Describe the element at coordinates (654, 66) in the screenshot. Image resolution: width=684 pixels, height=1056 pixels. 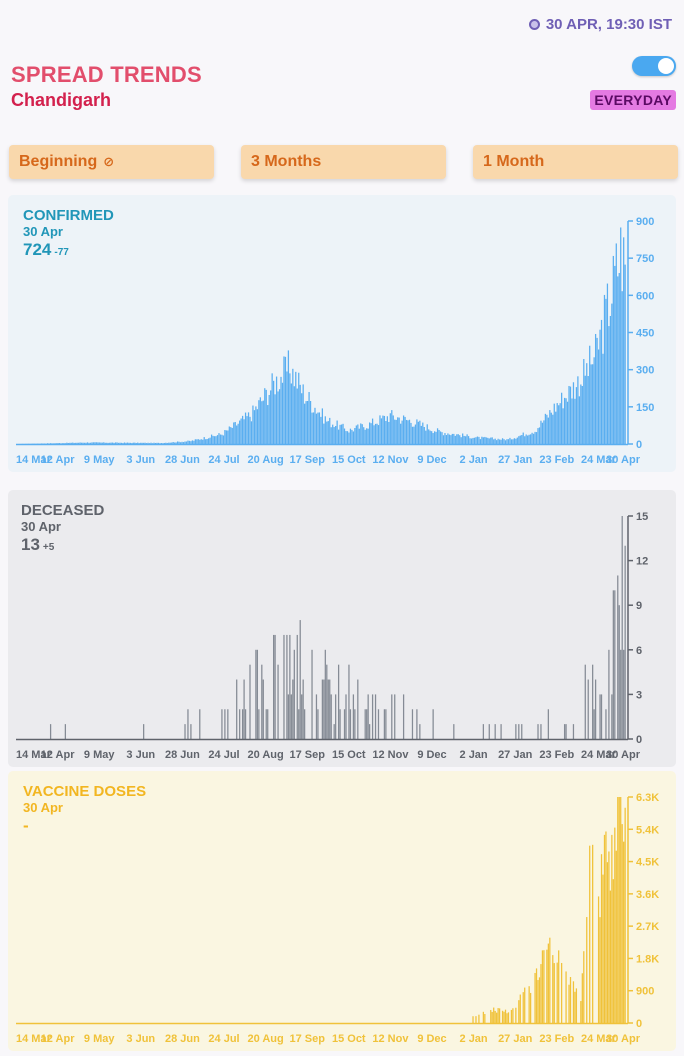
I see `mode-toggle` at that location.